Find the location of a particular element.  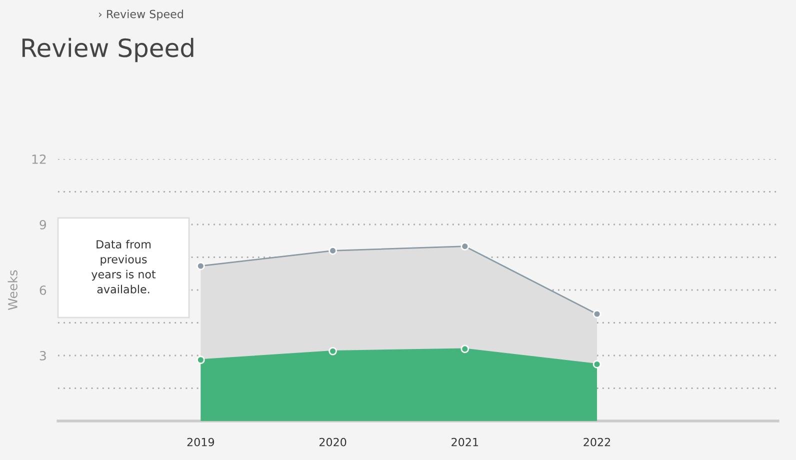

text: › Review Speed is located at coordinates (141, 15).